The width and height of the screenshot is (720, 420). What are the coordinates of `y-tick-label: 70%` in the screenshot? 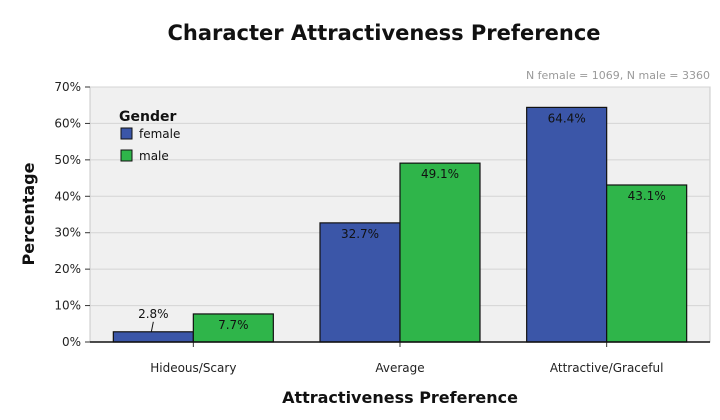 It's located at (67, 87).